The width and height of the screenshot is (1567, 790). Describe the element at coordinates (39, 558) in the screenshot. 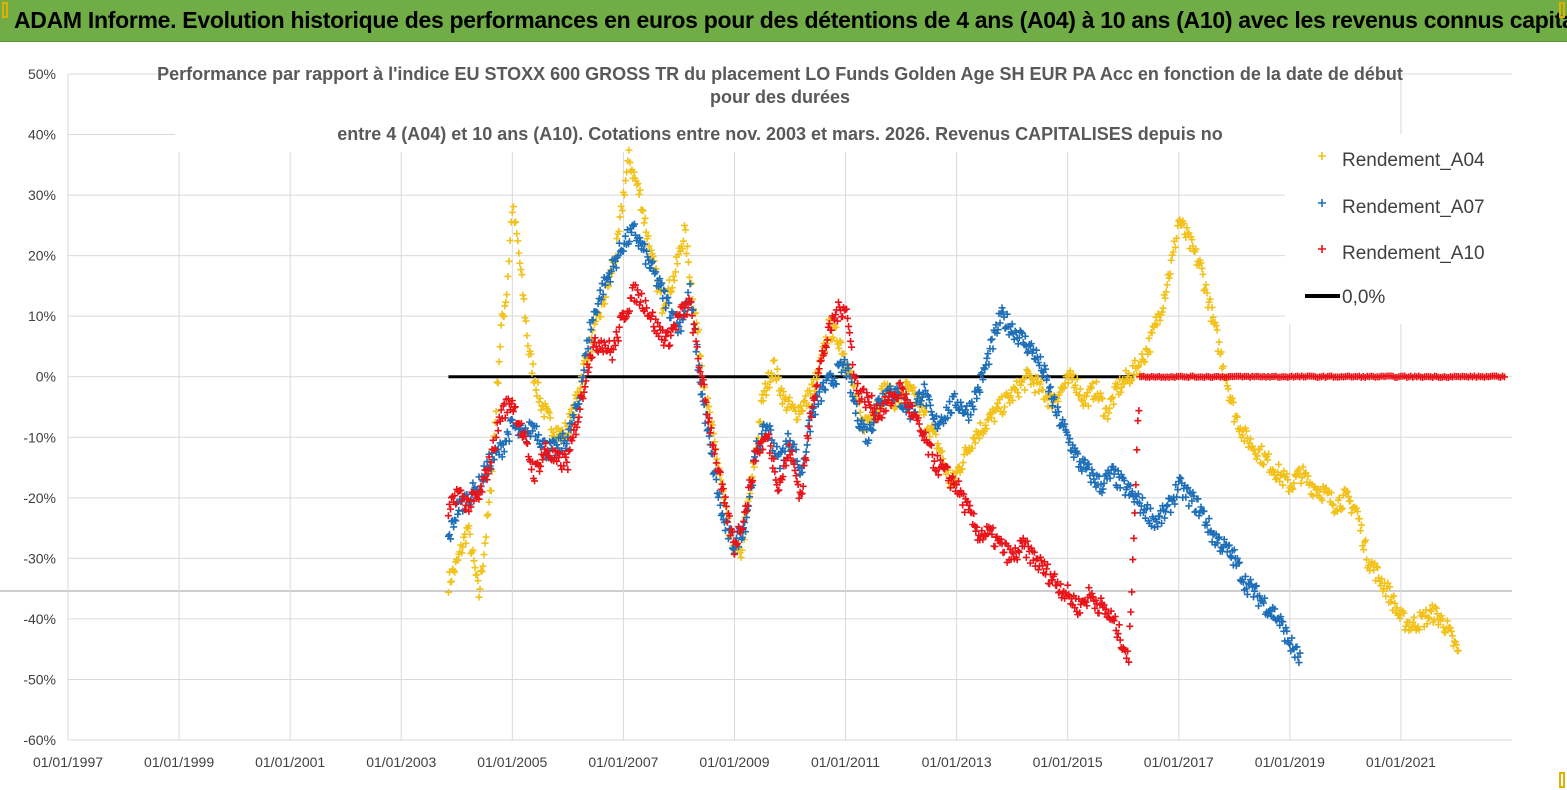

I see `y-tick-label: -30%` at that location.